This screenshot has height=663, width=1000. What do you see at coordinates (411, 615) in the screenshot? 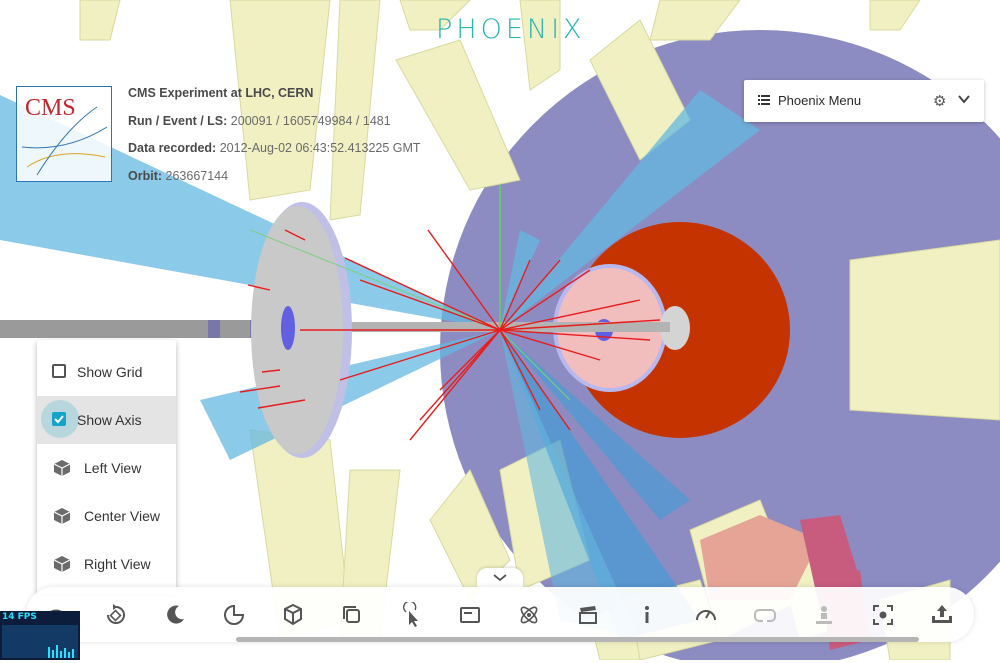
I see `select-pointer-icon` at bounding box center [411, 615].